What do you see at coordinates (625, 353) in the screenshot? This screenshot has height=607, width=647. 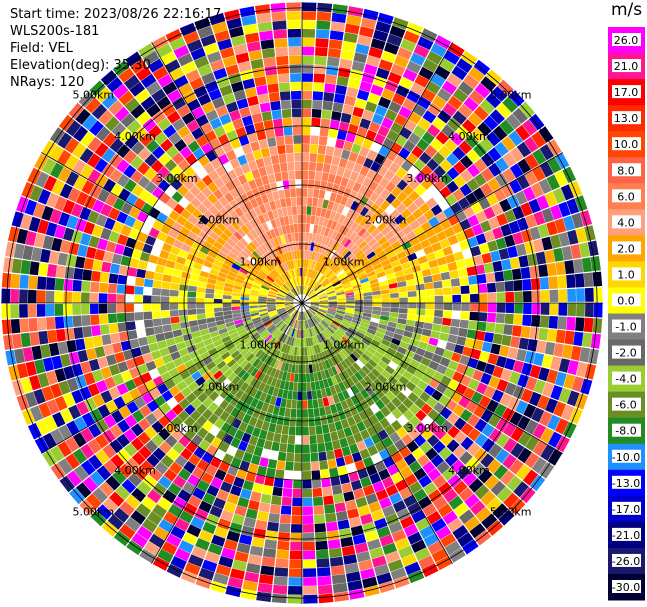 I see `colorbar-tick-label: -2.0` at bounding box center [625, 353].